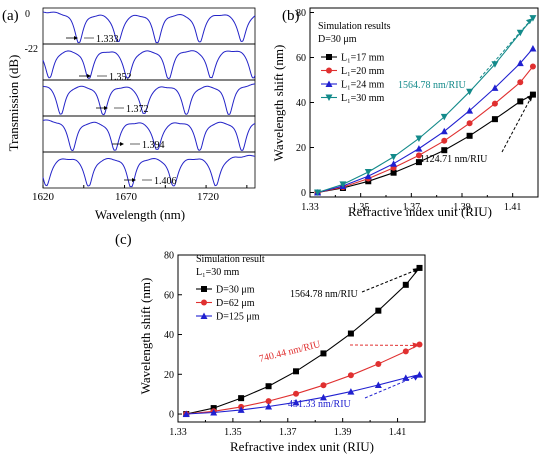 The height and width of the screenshot is (457, 550). What do you see at coordinates (208, 197) in the screenshot?
I see `panel-a-xtick-1720: 1720` at bounding box center [208, 197].